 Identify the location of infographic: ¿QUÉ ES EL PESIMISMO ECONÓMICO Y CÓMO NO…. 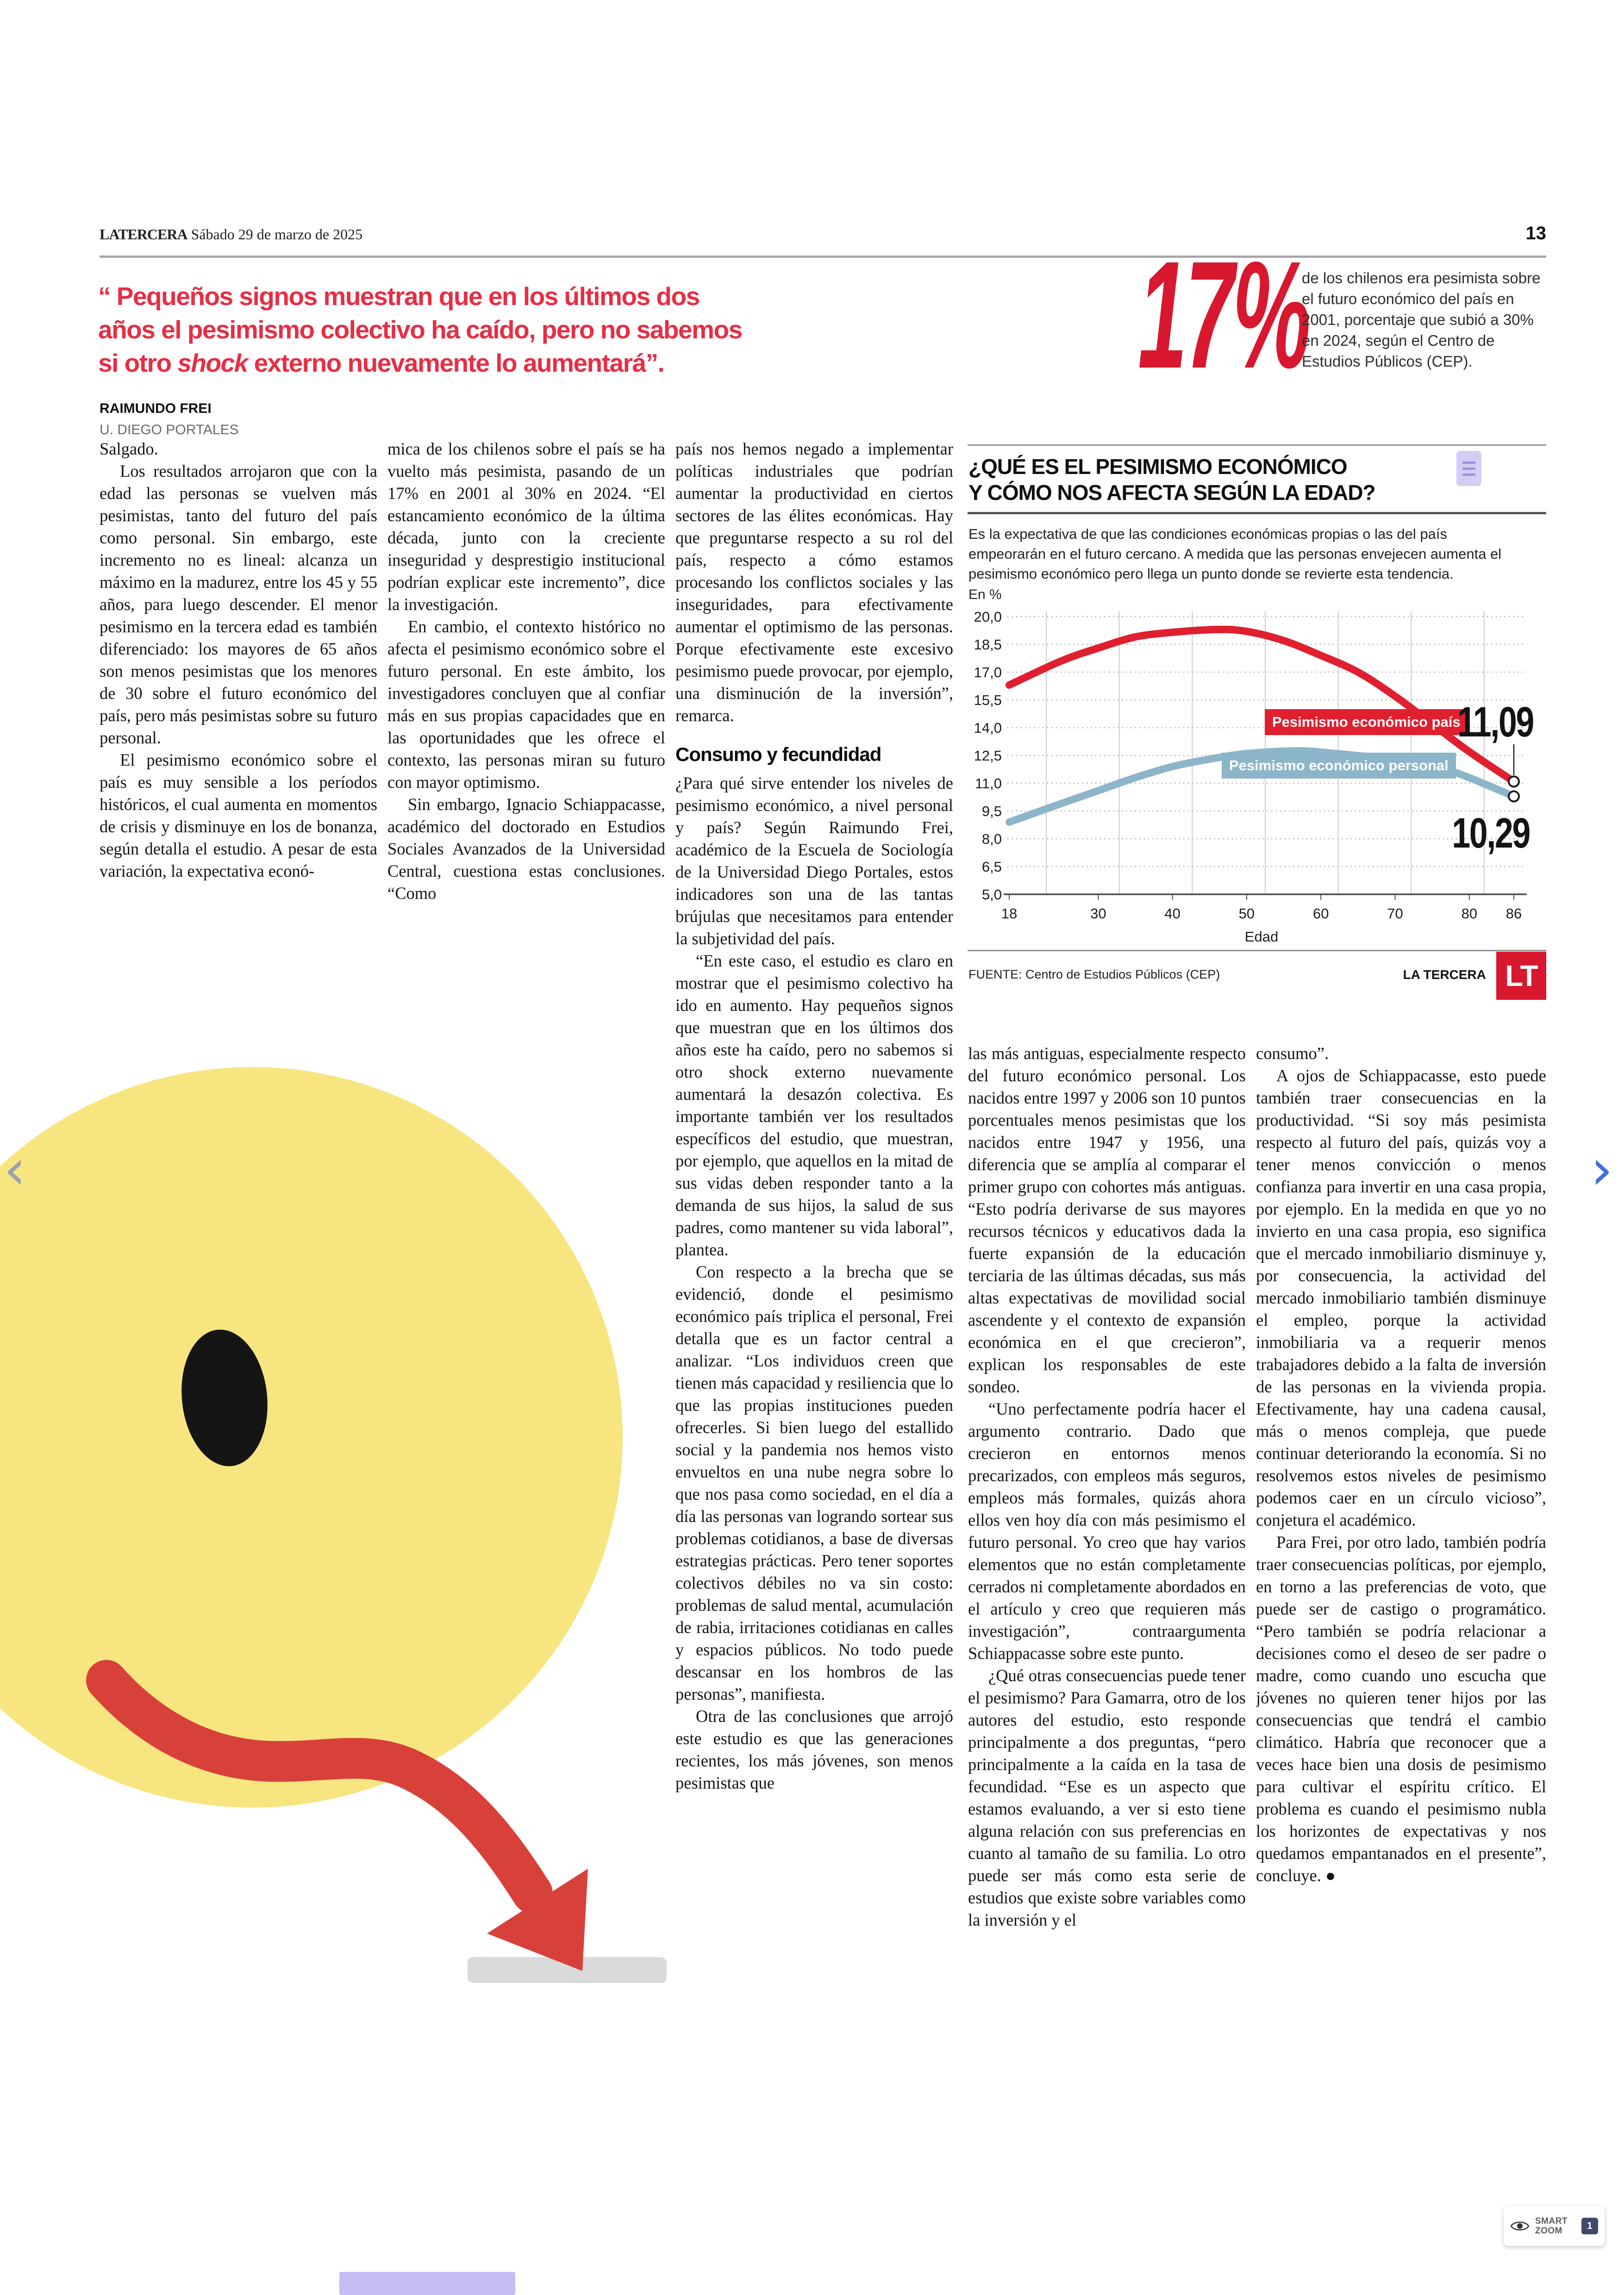
(1257, 734).